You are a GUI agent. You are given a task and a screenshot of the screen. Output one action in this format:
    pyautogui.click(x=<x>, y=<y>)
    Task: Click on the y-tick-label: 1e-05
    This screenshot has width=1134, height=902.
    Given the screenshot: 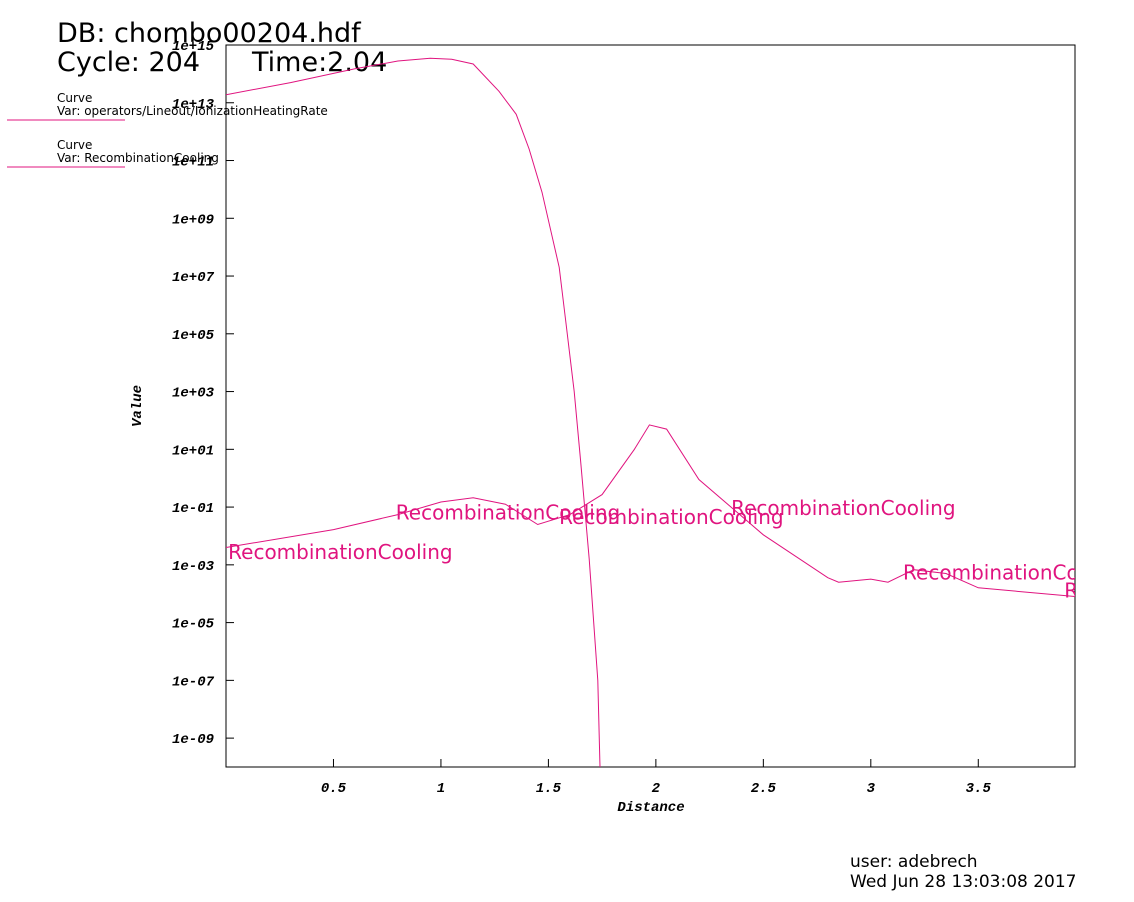 What is the action you would take?
    pyautogui.click(x=193, y=625)
    